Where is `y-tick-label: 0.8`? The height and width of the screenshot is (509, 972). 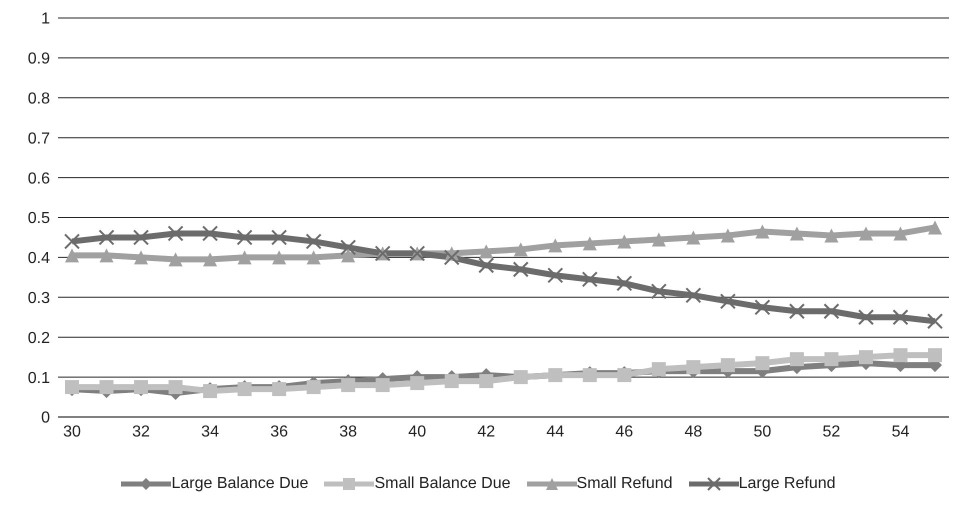 y-tick-label: 0.8 is located at coordinates (39, 99).